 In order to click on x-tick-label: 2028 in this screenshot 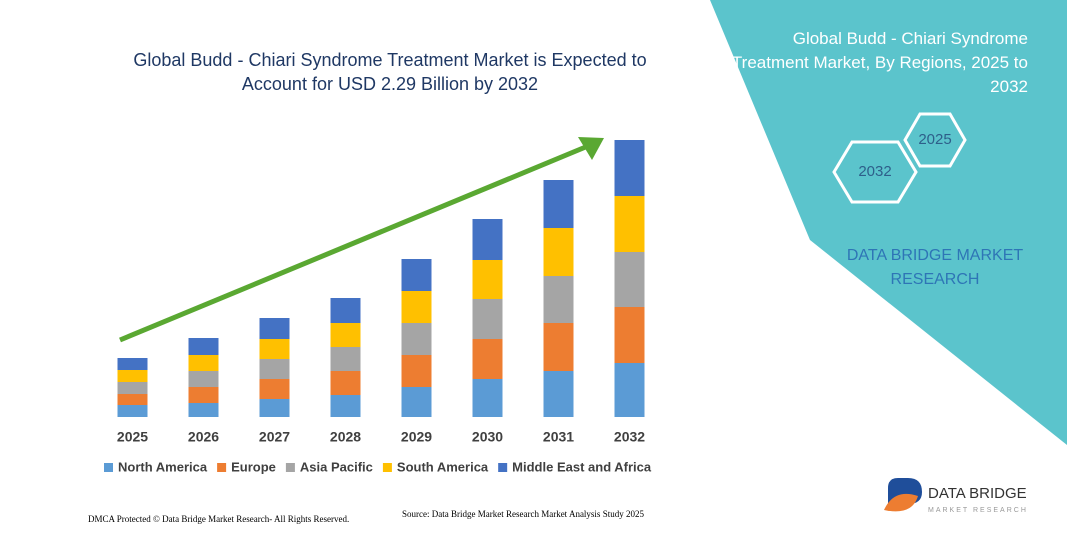, I will do `click(345, 437)`.